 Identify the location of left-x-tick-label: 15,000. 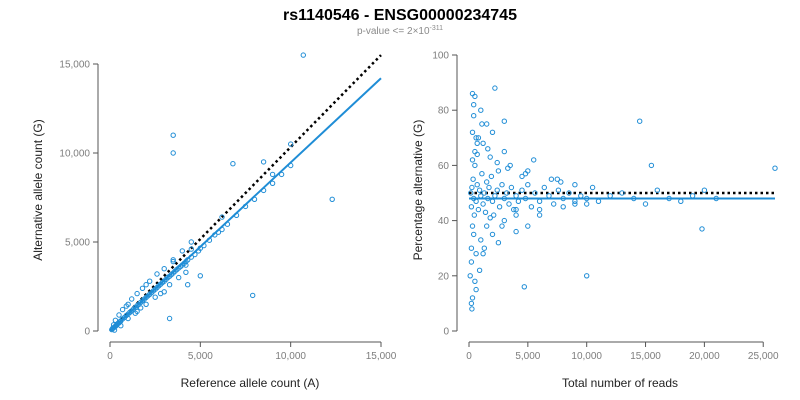
(381, 356).